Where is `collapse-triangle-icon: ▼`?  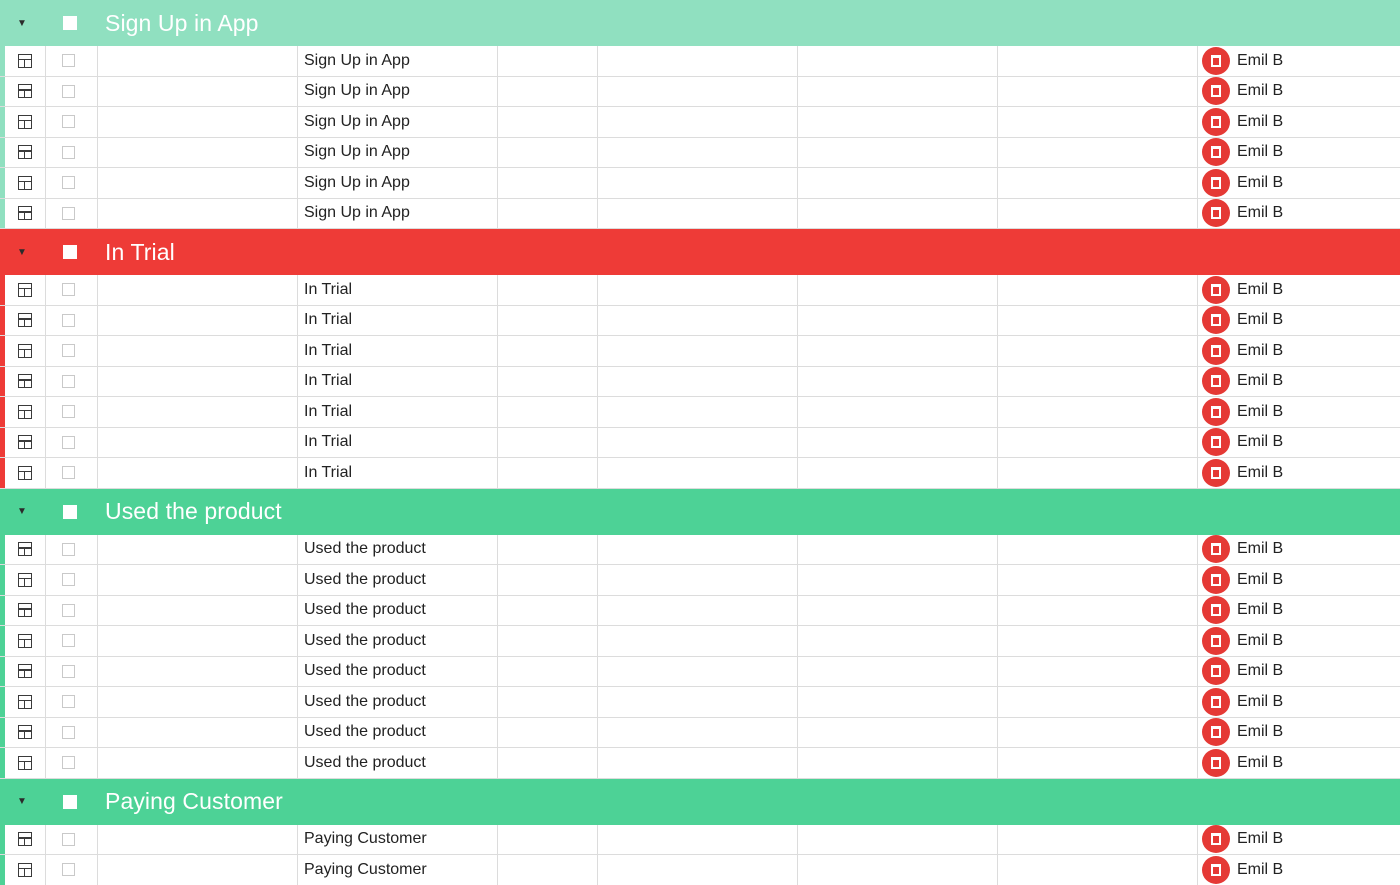 collapse-triangle-icon: ▼ is located at coordinates (22, 23).